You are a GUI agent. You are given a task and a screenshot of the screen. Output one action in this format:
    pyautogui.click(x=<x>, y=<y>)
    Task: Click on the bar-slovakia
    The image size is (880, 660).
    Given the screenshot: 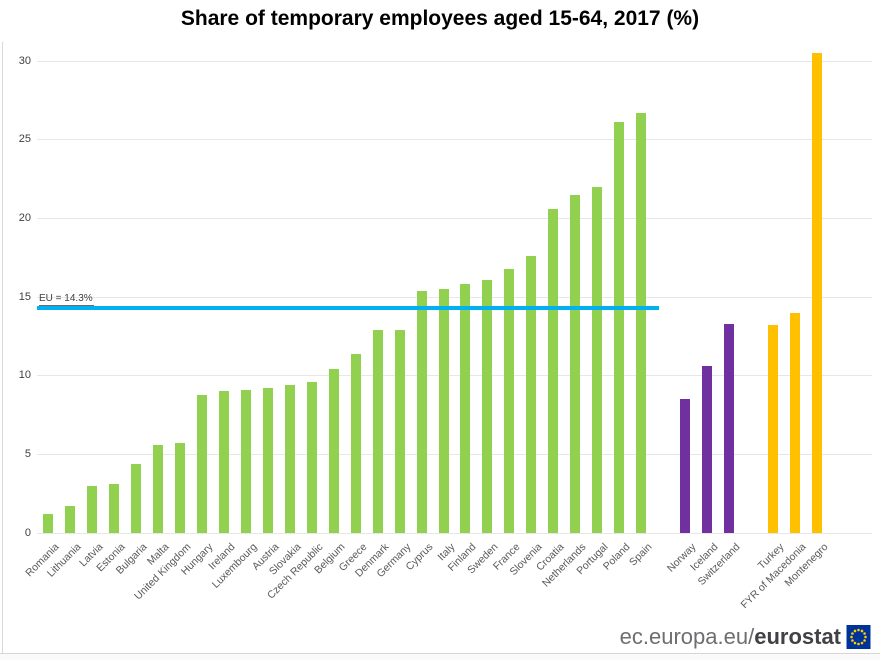 What is the action you would take?
    pyautogui.click(x=289, y=459)
    